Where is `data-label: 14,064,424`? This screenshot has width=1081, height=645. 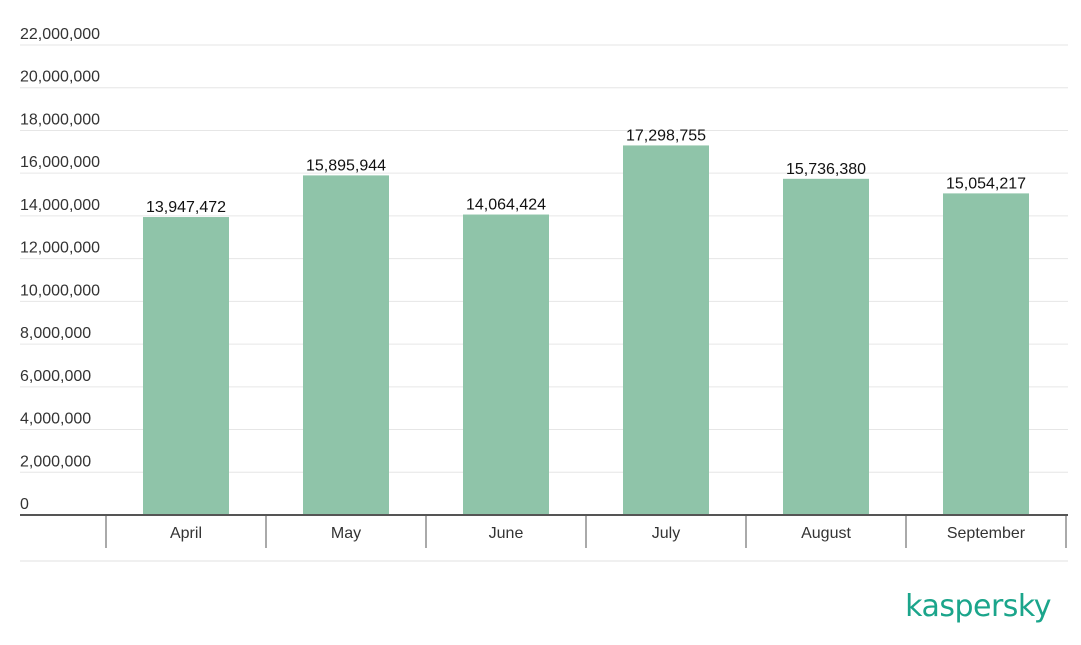
data-label: 14,064,424 is located at coordinates (506, 205).